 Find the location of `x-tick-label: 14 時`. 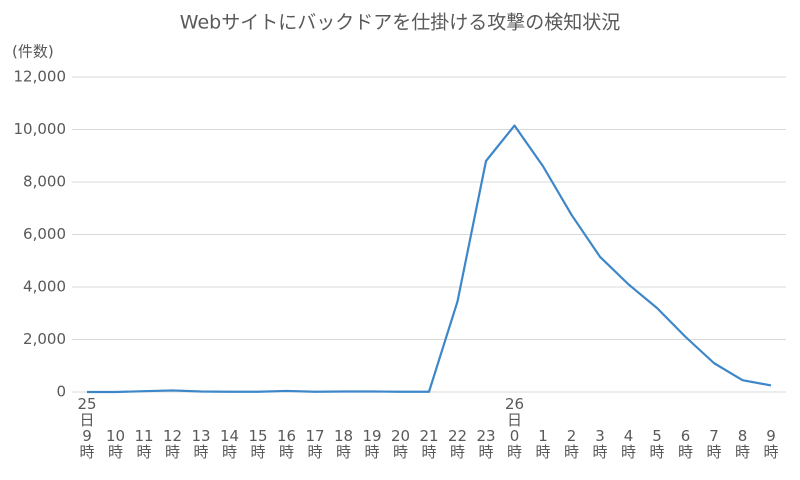

x-tick-label: 14 時 is located at coordinates (229, 444).